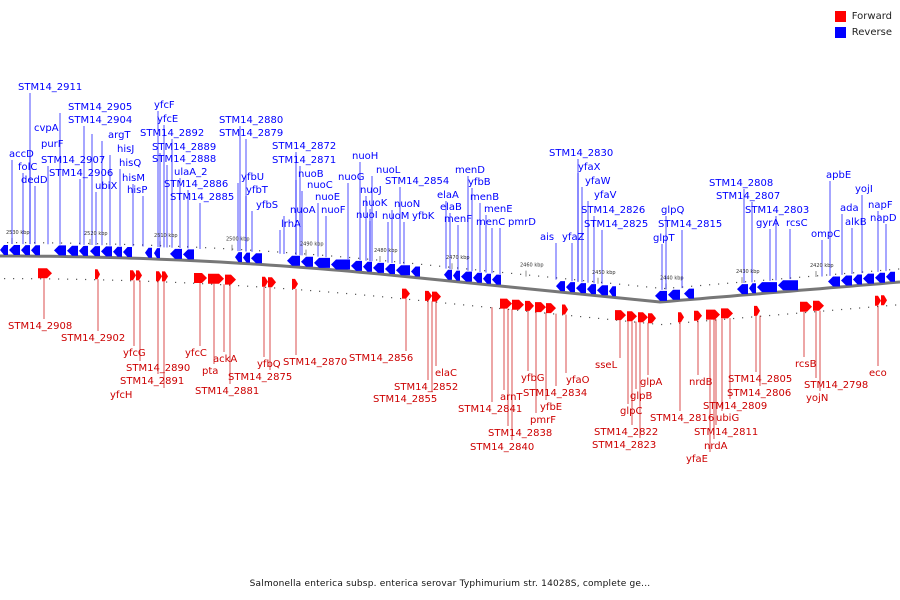  I want to click on reverse-gene-label-nuoc: nuoC, so click(320, 185).